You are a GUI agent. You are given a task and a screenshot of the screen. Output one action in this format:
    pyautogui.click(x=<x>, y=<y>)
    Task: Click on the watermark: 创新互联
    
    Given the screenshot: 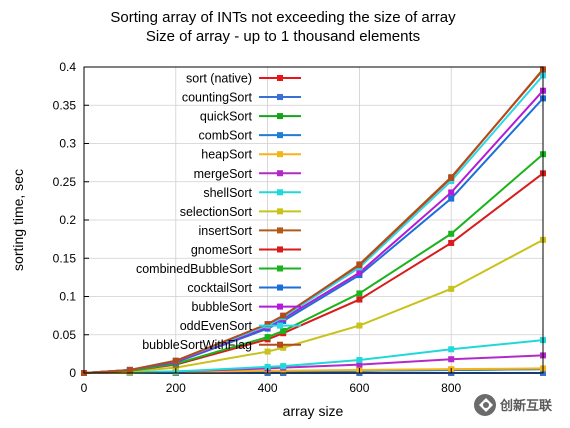 What is the action you would take?
    pyautogui.click(x=513, y=405)
    